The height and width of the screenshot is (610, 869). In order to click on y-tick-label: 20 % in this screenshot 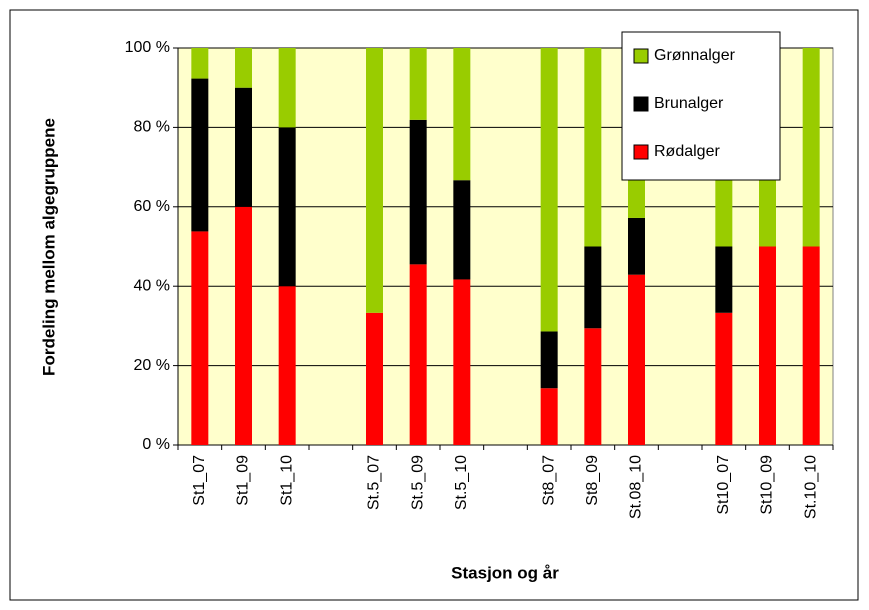, I will do `click(152, 365)`.